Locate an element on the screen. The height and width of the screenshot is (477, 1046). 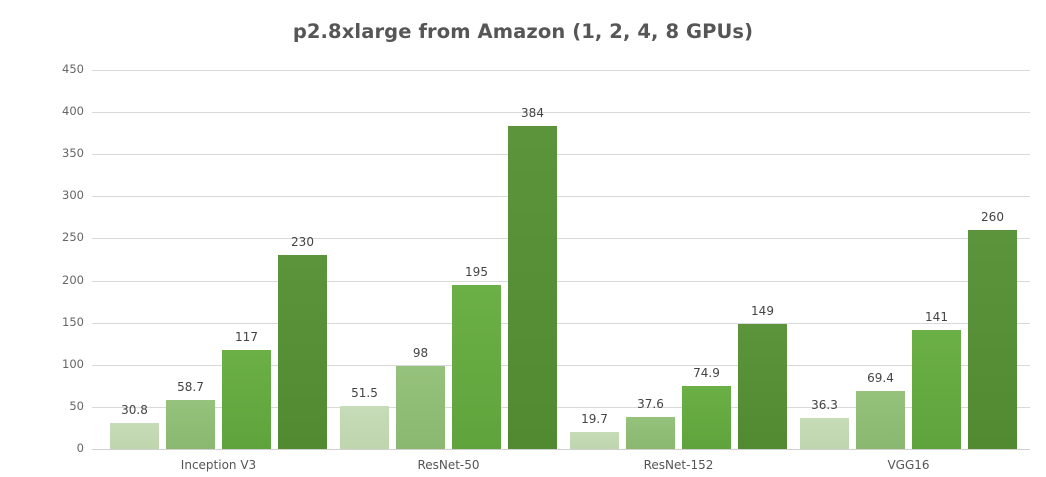
x-axis-category-label: ResNet-152 is located at coordinates (678, 465).